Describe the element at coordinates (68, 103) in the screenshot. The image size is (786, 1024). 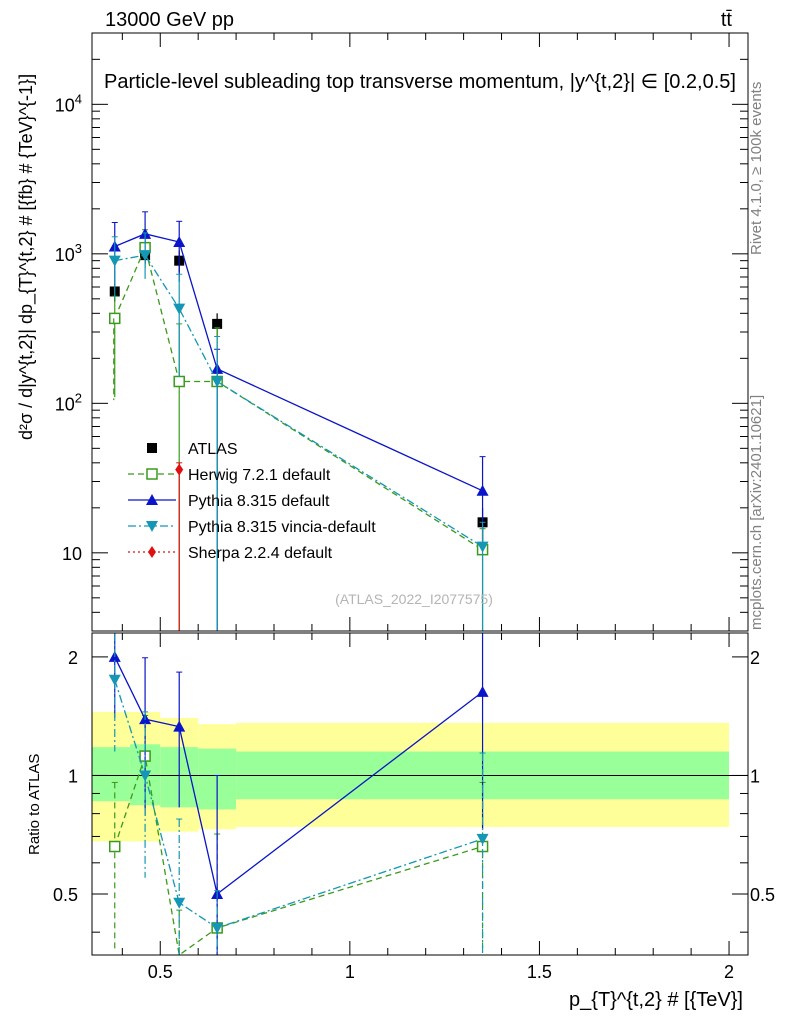
I see `y-tick-label: 10⁴` at that location.